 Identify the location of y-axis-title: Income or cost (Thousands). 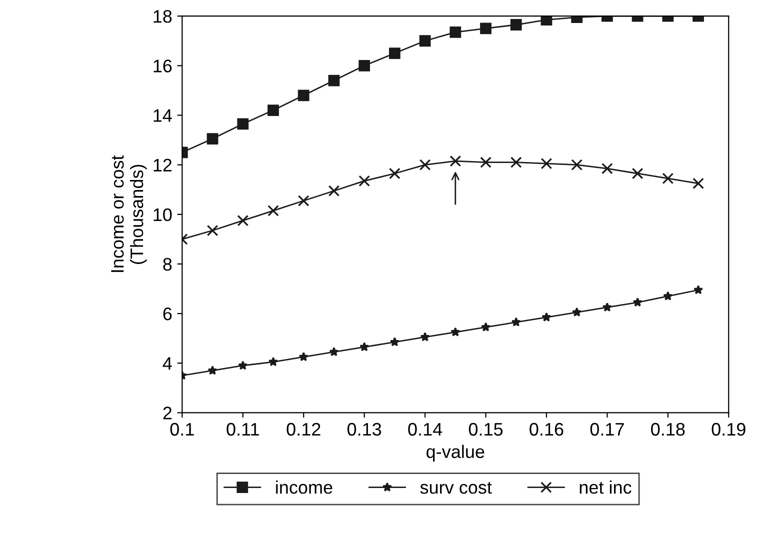
(129, 213).